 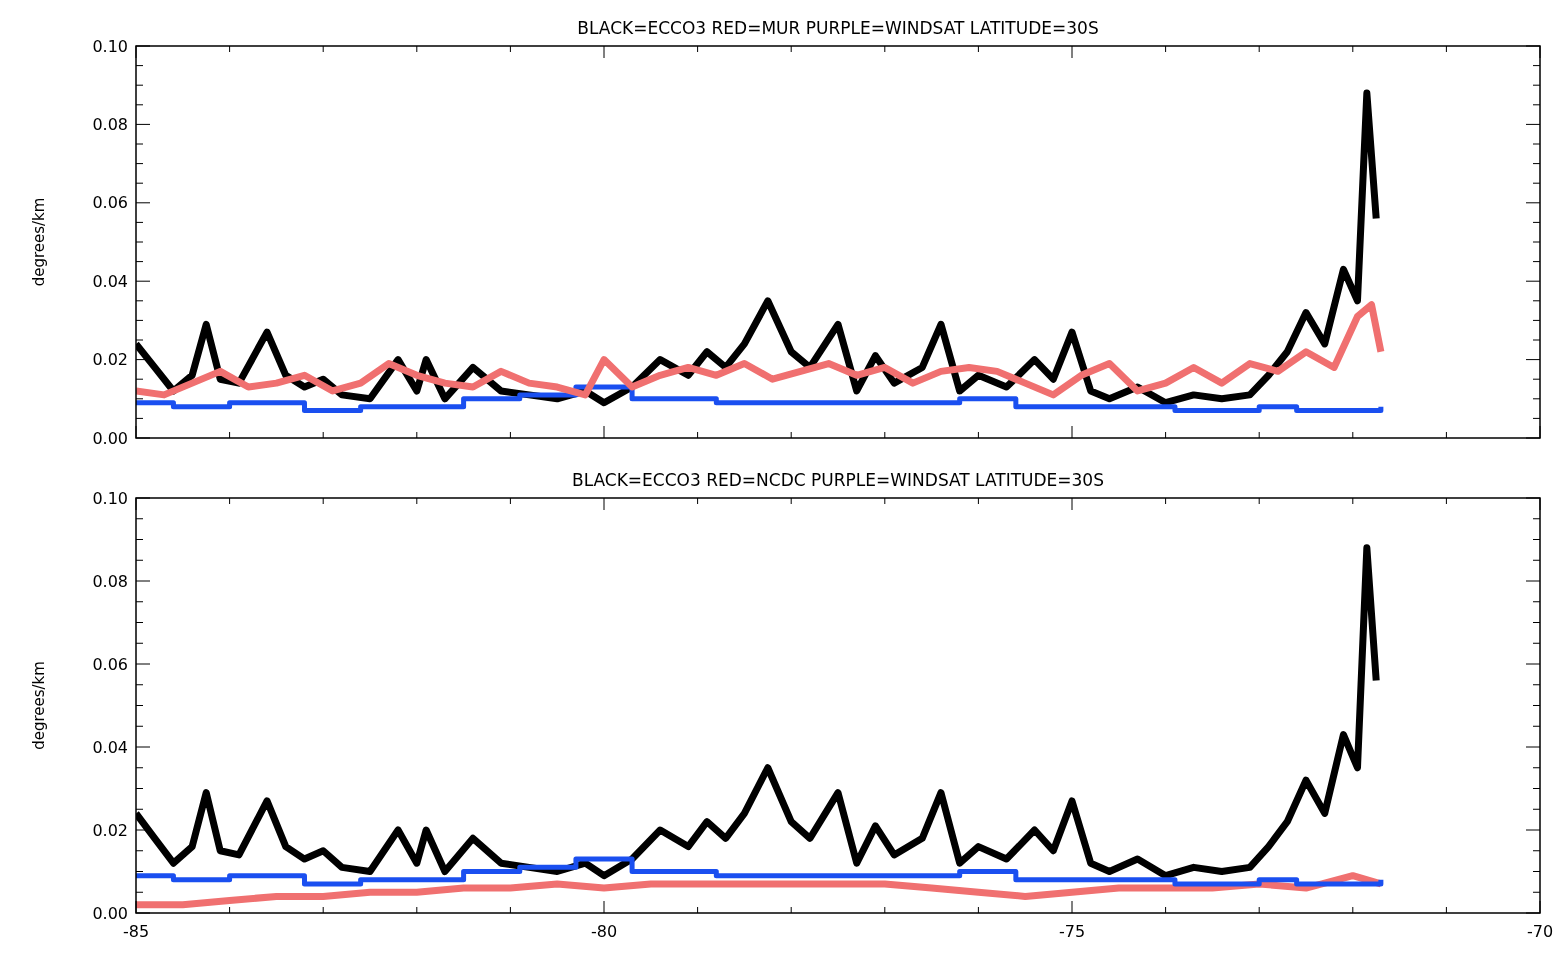 What do you see at coordinates (1072, 931) in the screenshot?
I see `x-tick-label: -75` at bounding box center [1072, 931].